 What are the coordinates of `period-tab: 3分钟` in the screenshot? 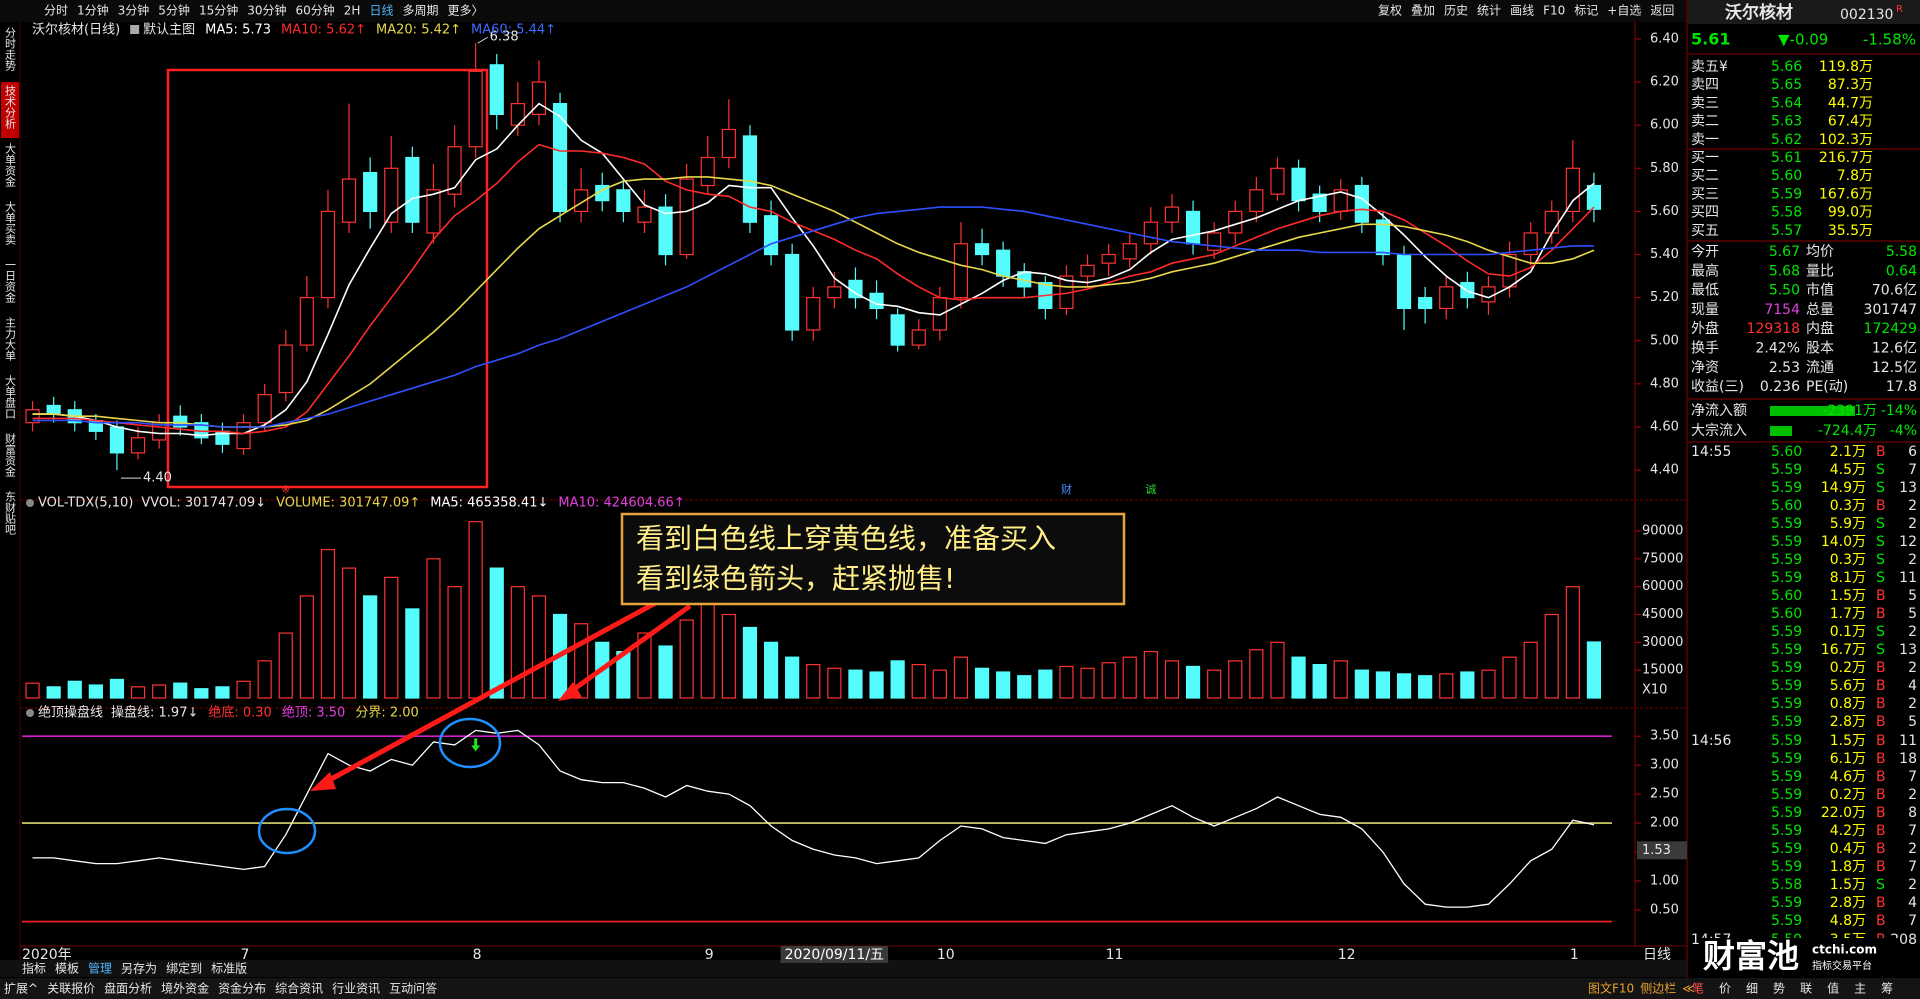 It's located at (134, 10).